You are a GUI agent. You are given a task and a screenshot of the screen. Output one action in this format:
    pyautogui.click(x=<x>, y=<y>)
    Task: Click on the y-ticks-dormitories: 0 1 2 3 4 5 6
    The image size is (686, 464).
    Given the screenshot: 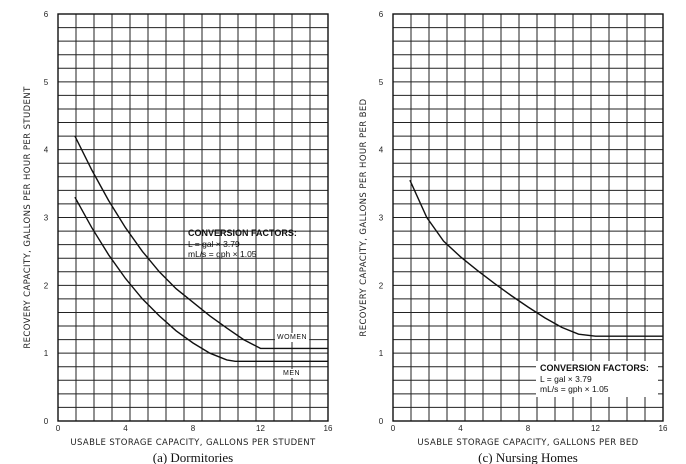 What is the action you would take?
    pyautogui.click(x=46, y=218)
    